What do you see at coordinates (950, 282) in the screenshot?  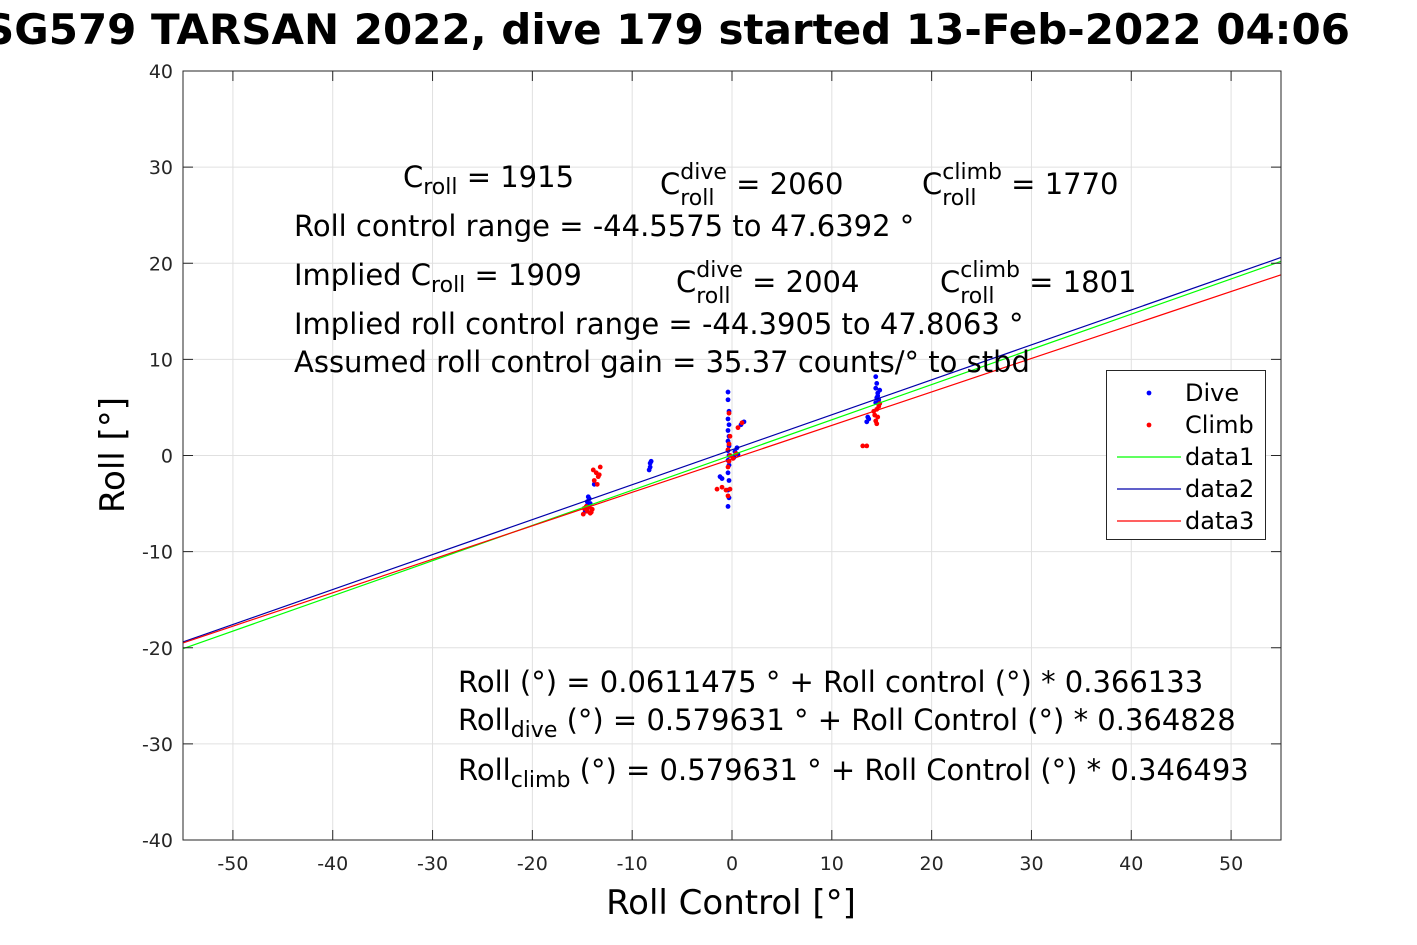 I see `implied-c-climb-label: C` at bounding box center [950, 282].